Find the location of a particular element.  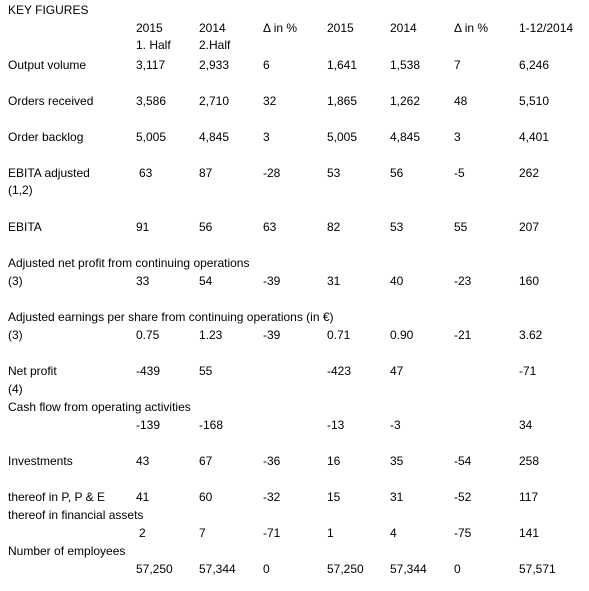

cell-delta-2: -21 is located at coordinates (463, 335).